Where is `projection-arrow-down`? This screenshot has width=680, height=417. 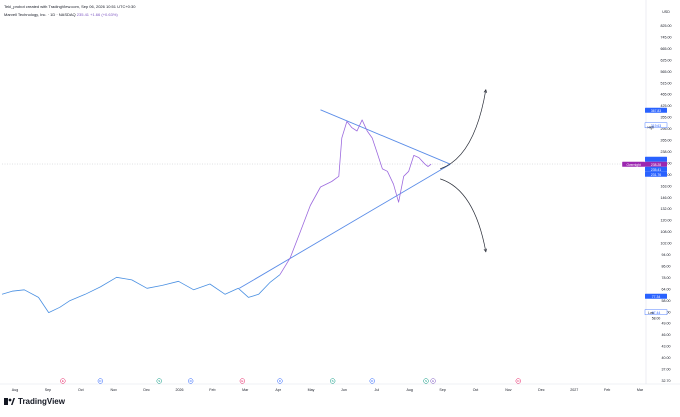
projection-arrow-down is located at coordinates (463, 215).